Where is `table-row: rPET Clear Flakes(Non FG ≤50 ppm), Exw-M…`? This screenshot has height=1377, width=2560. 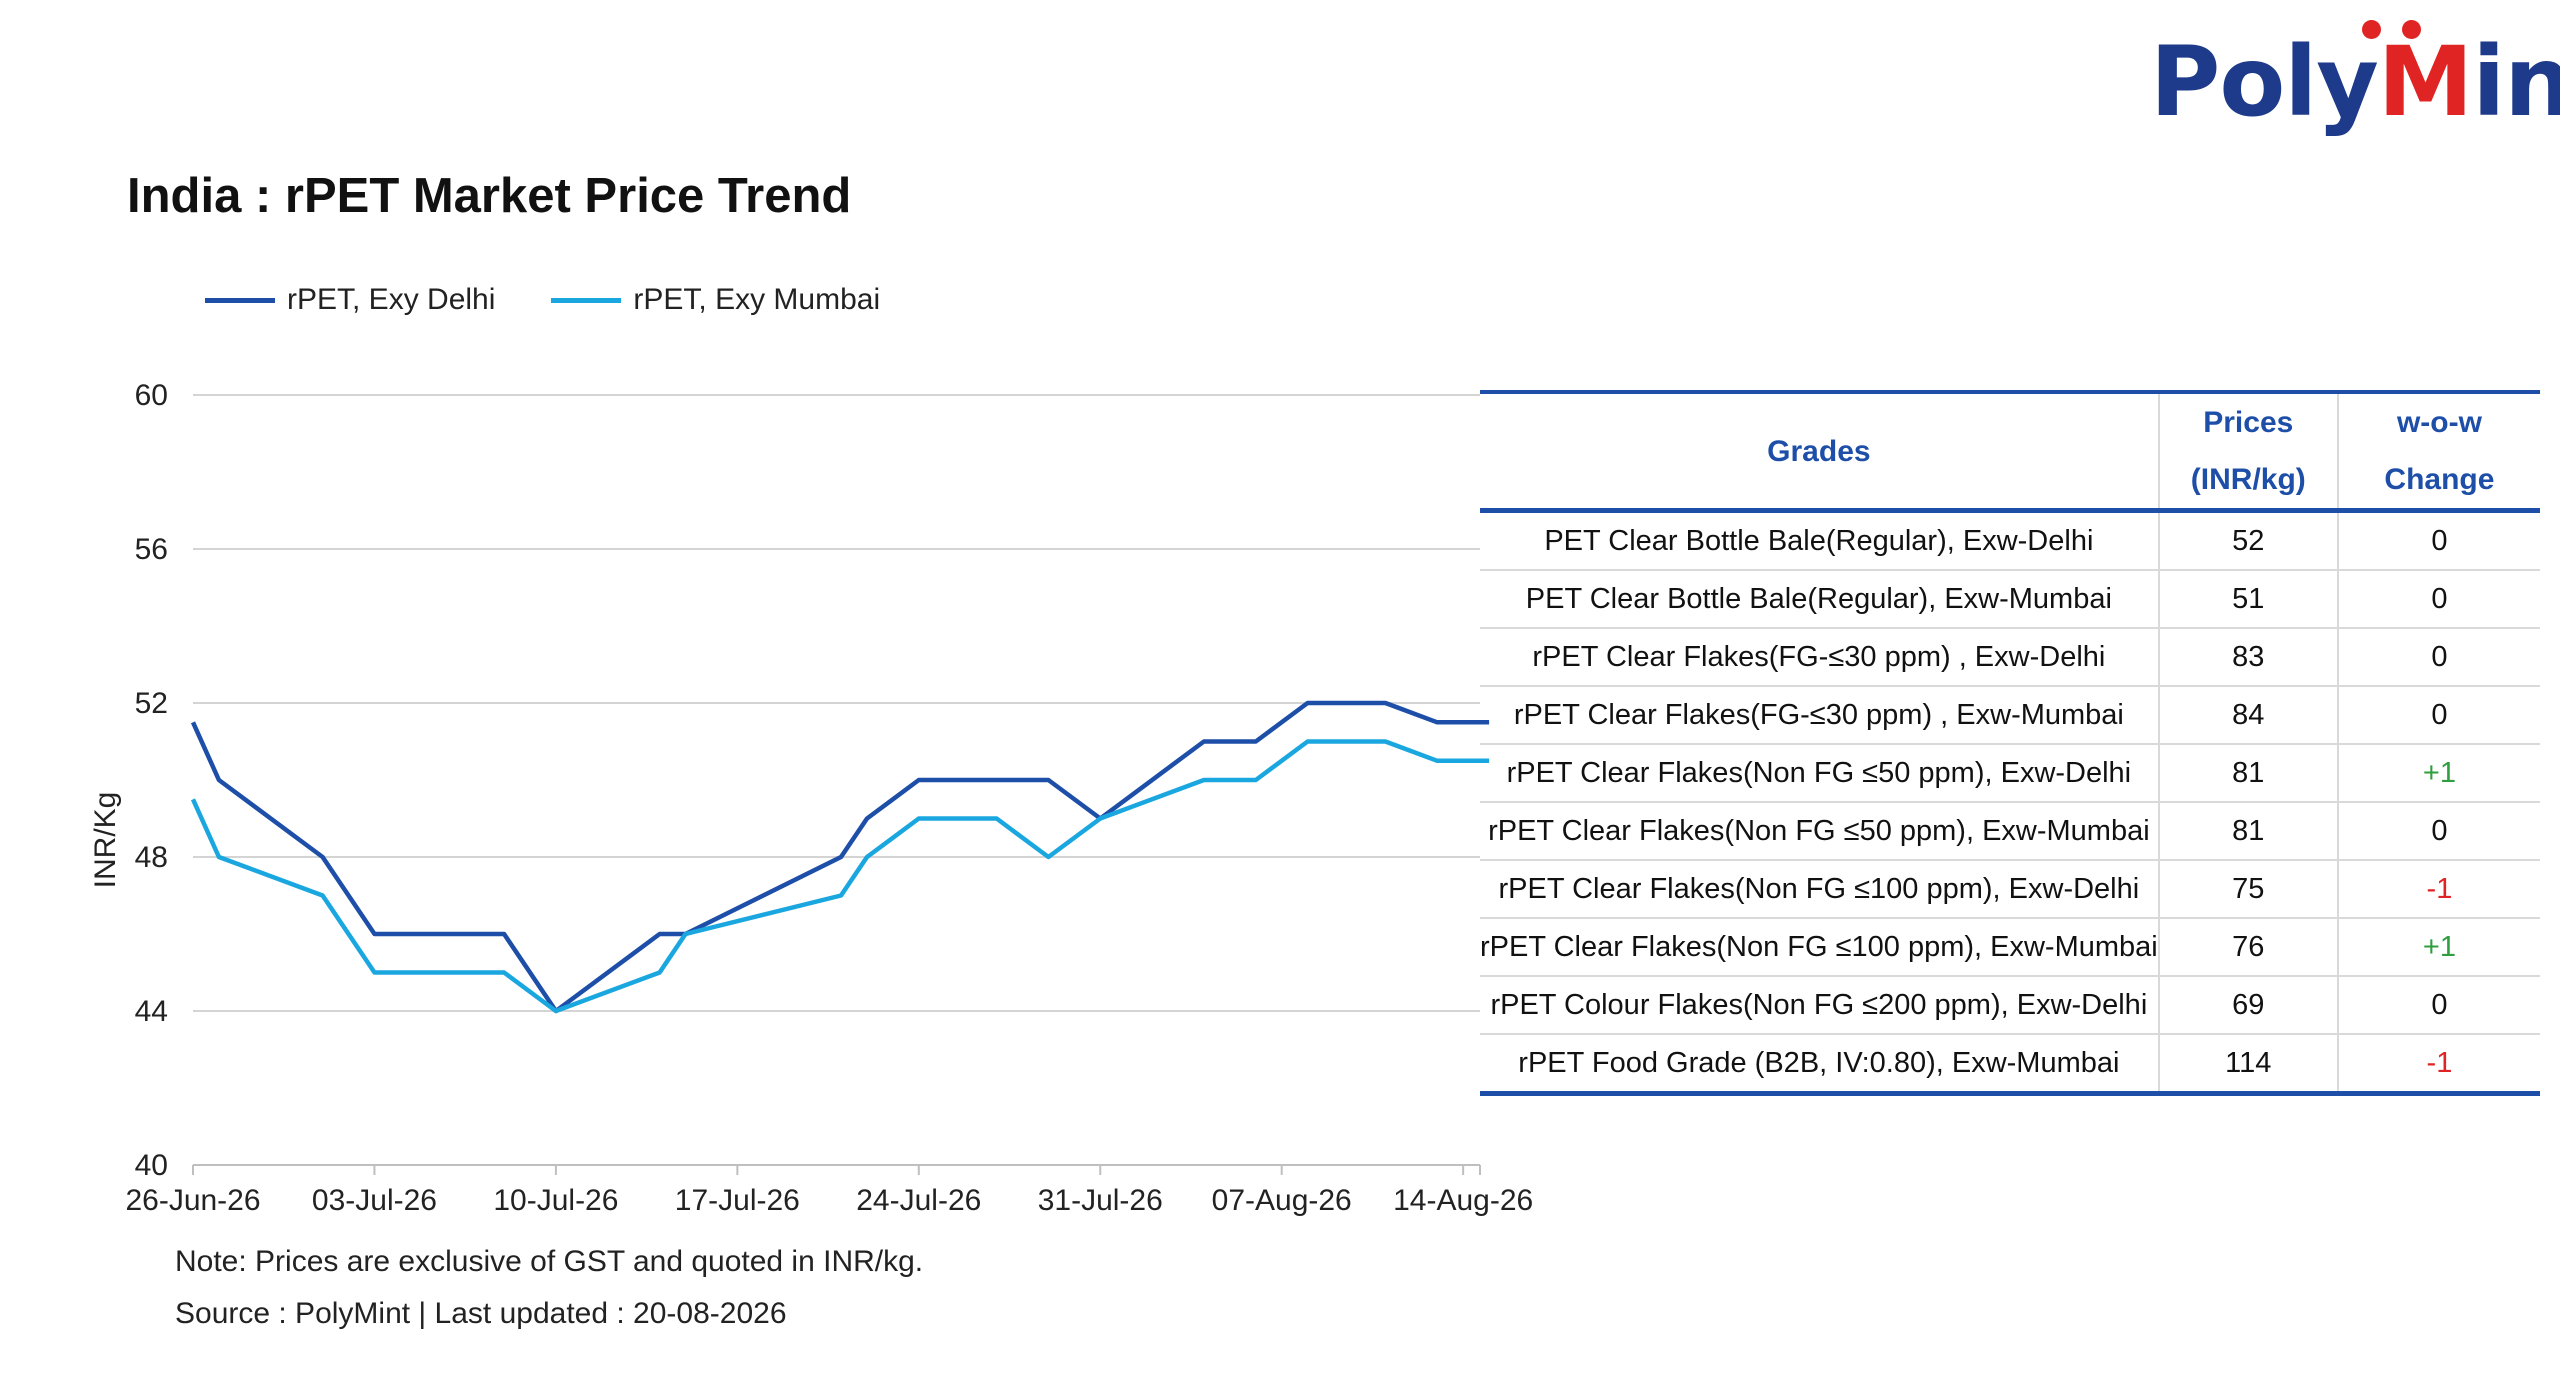 table-row: rPET Clear Flakes(Non FG ≤50 ppm), Exw-M… is located at coordinates (2010, 831).